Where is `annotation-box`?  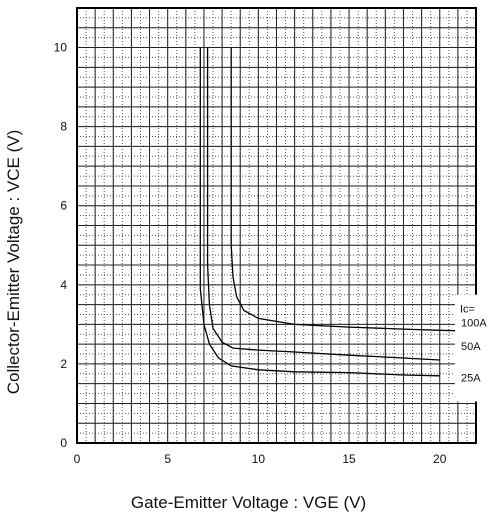
annotation-box is located at coordinates (474, 348).